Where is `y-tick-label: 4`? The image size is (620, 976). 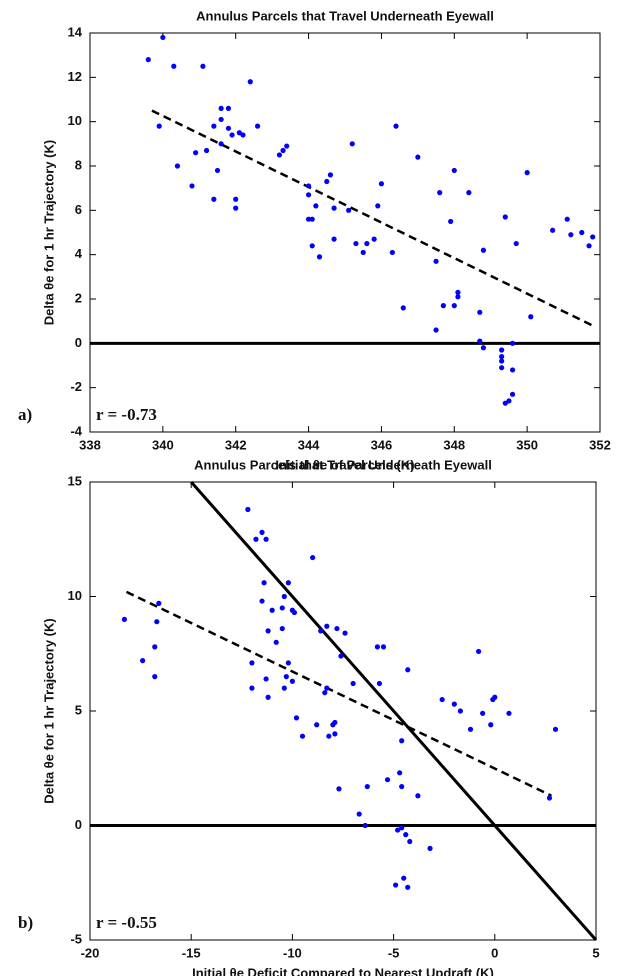
y-tick-label: 4 is located at coordinates (79, 253).